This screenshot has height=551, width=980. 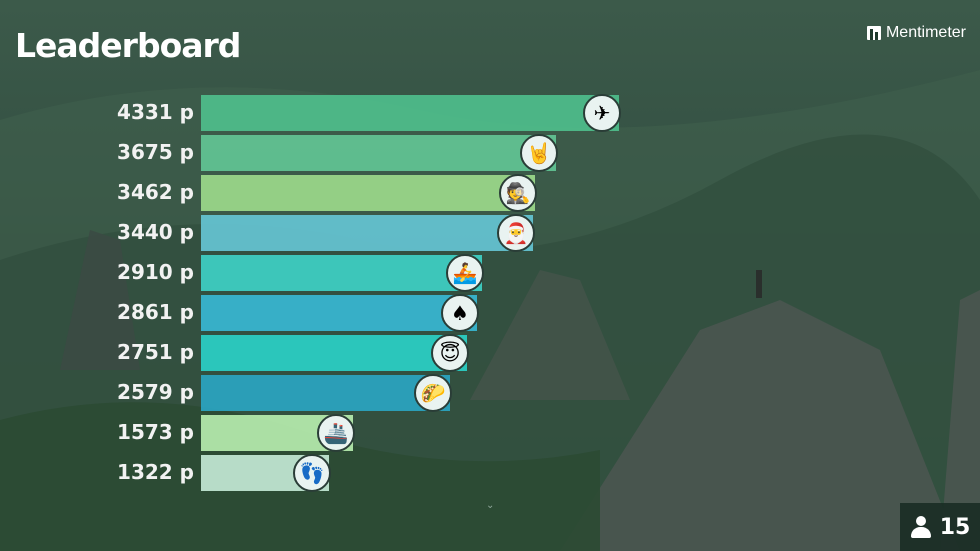 I want to click on spade-icon: ♠, so click(x=460, y=313).